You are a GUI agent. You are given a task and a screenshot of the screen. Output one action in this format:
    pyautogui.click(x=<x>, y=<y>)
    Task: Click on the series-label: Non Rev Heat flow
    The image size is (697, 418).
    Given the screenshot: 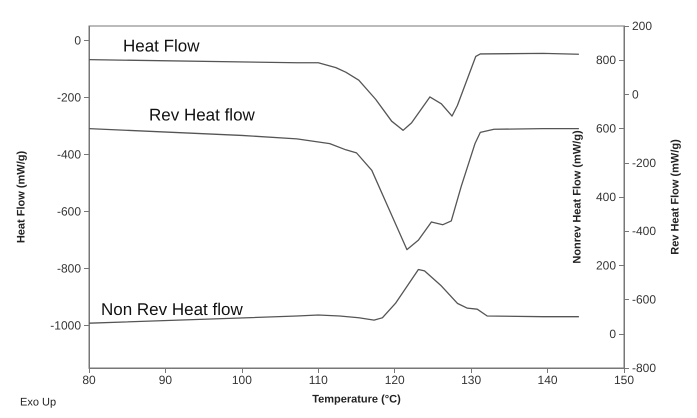 What is the action you would take?
    pyautogui.click(x=172, y=310)
    